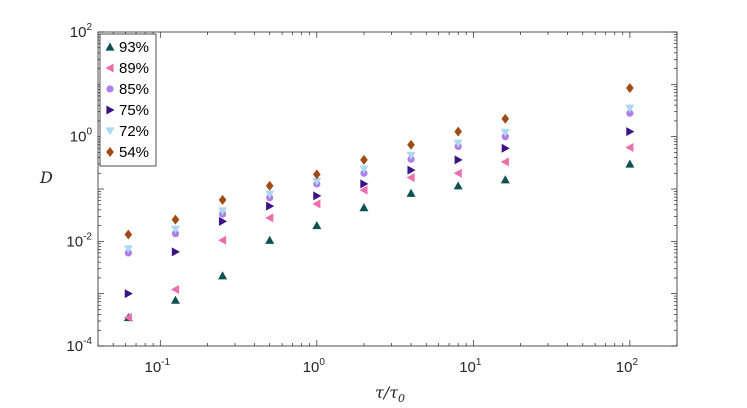 Image resolution: width=747 pixels, height=408 pixels. I want to click on legend-box, so click(128, 100).